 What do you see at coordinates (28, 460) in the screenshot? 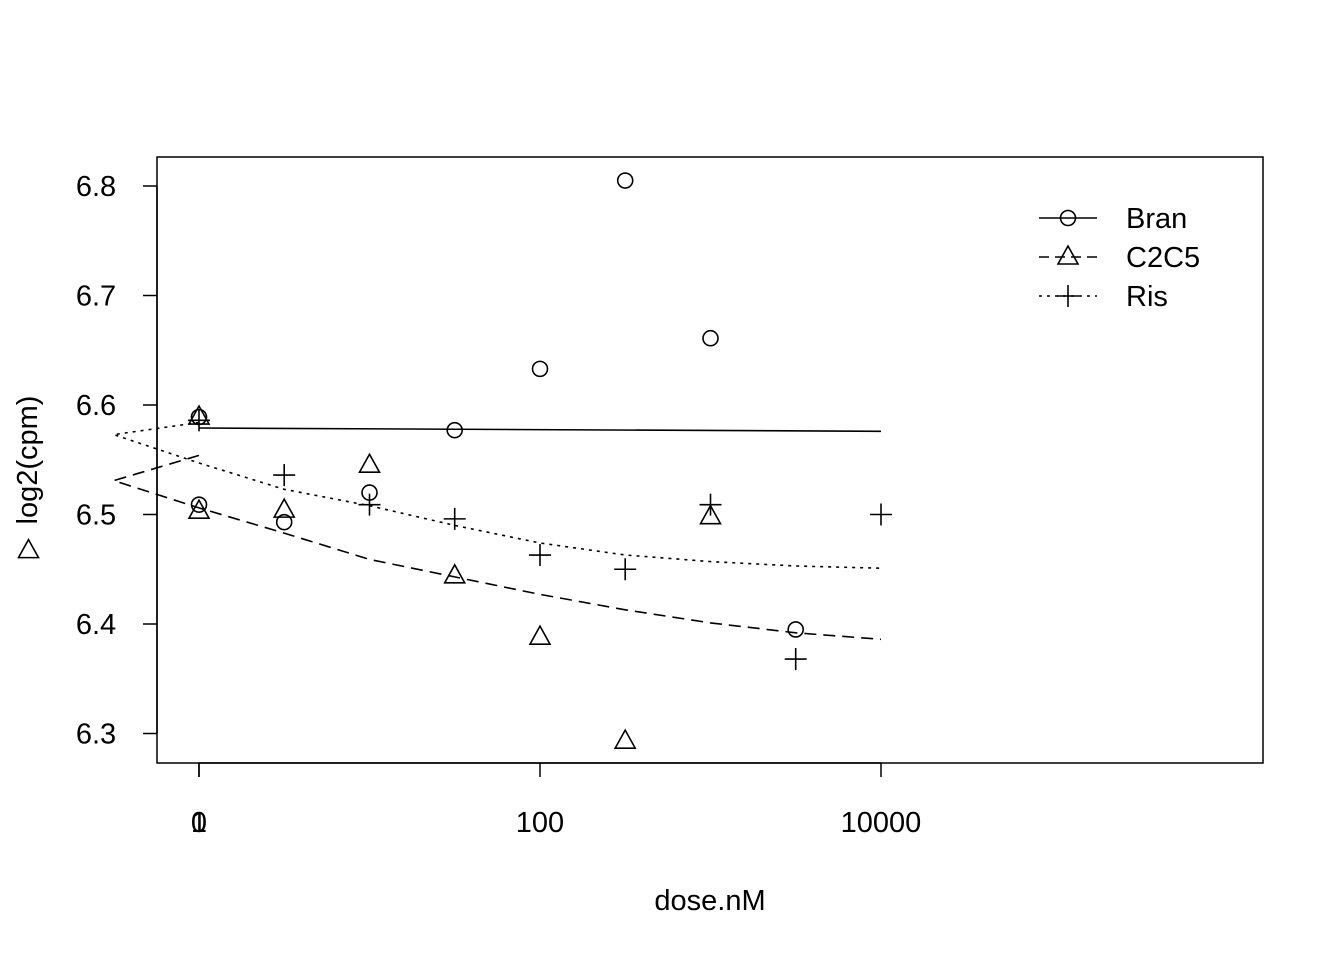
I see `y-axis-title: log2(cpm)` at bounding box center [28, 460].